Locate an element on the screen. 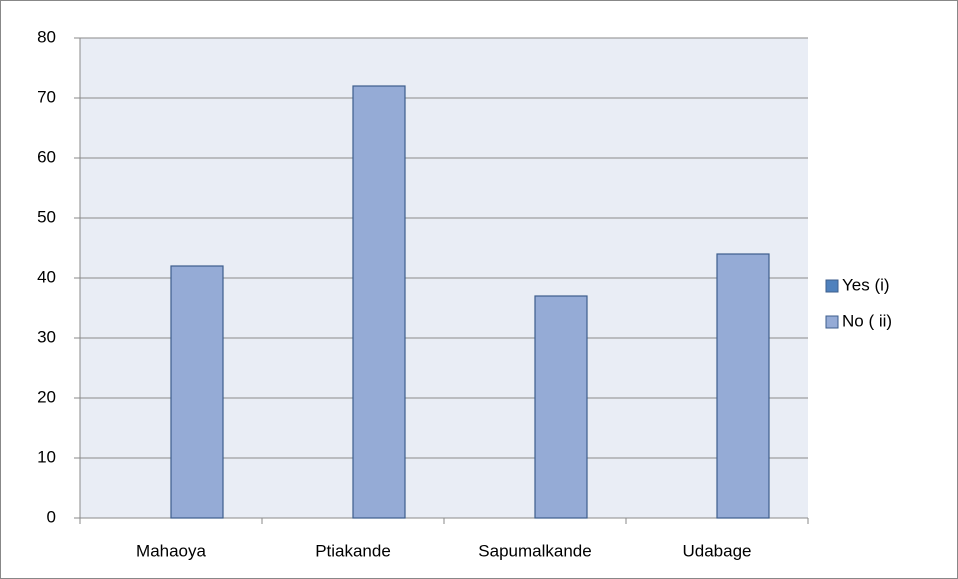 Image resolution: width=958 pixels, height=579 pixels. y-tick-label: 60 is located at coordinates (46, 156).